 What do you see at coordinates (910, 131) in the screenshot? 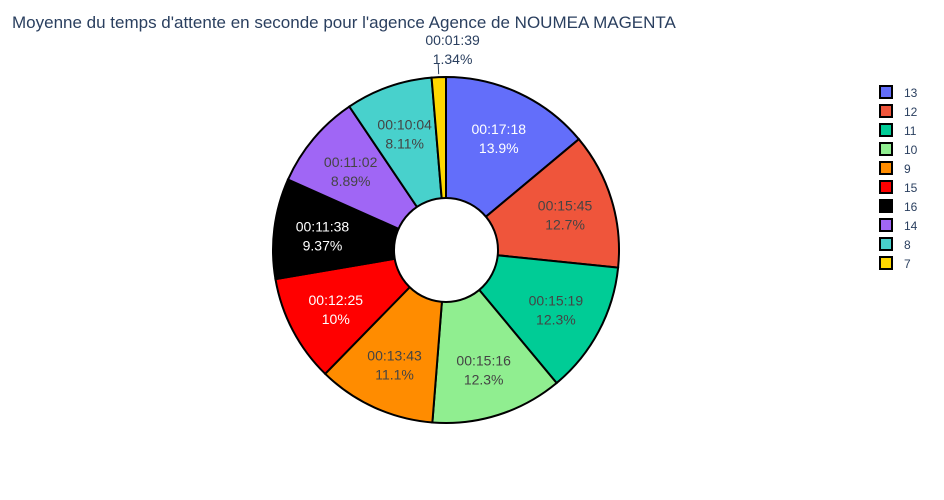
I see `legend-label-11: 11` at bounding box center [910, 131].